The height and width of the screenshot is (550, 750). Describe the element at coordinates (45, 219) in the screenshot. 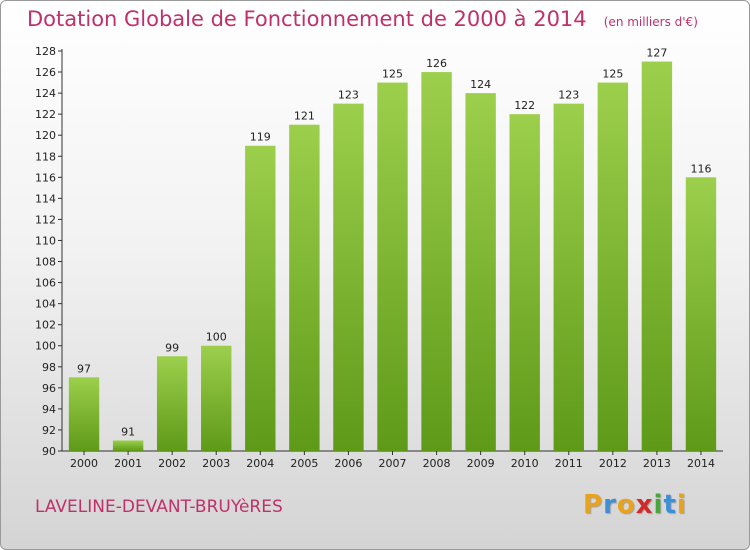

I see `y-tick-label: 112` at that location.